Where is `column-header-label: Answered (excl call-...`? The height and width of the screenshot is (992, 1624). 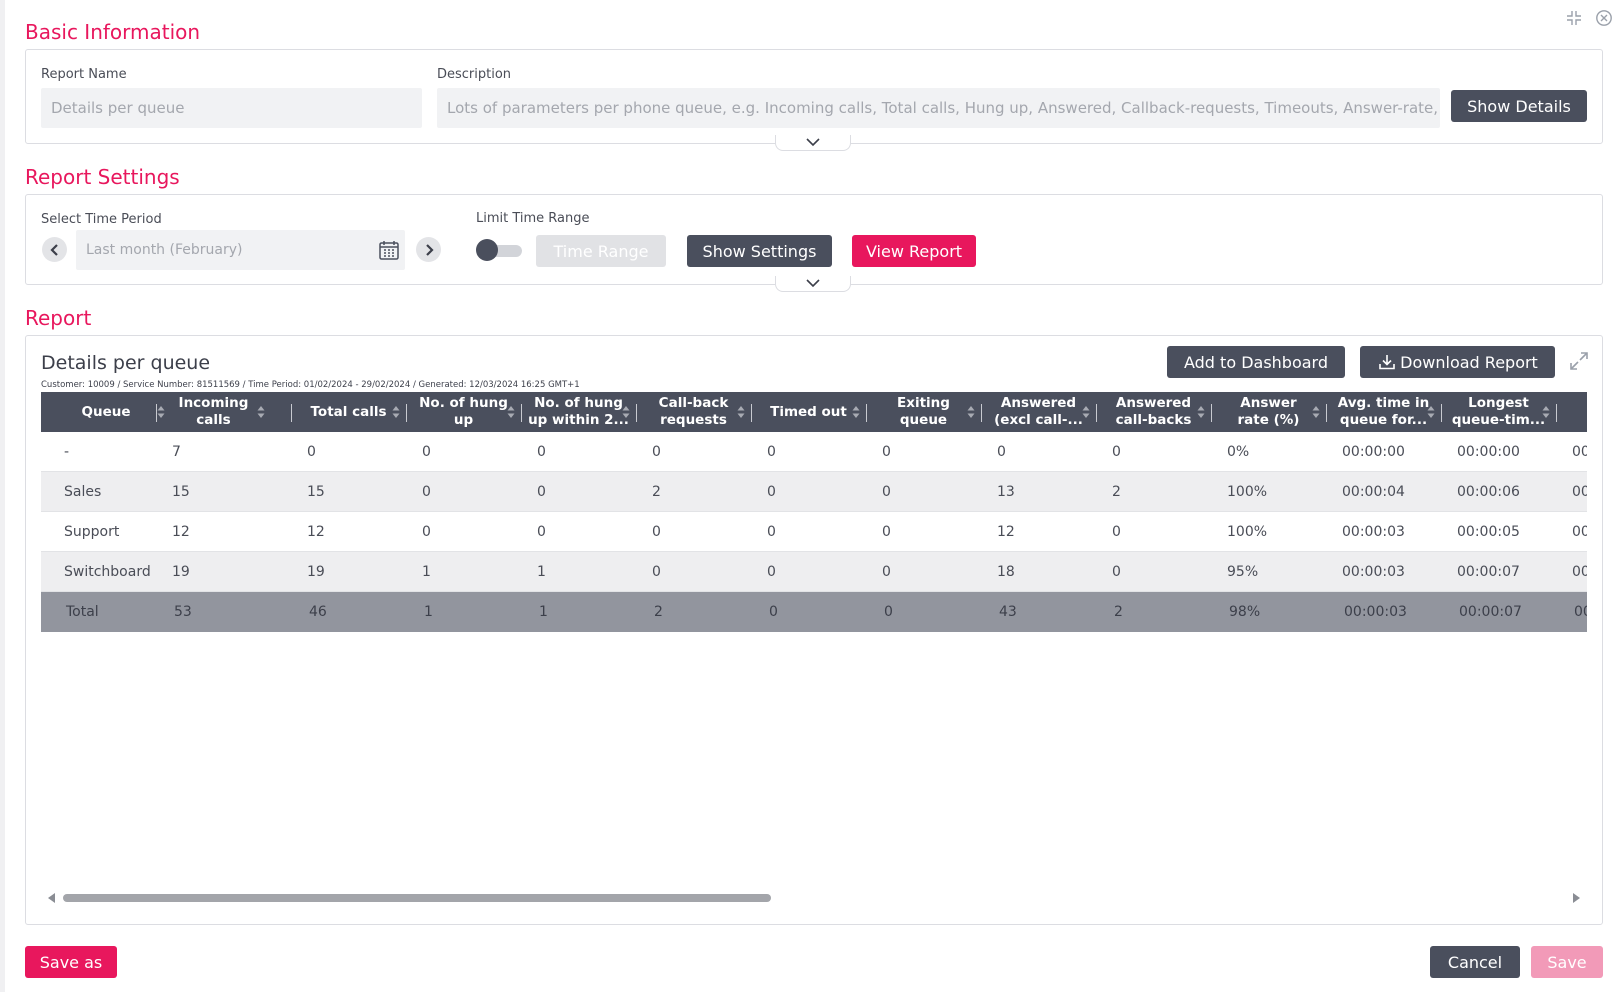
column-header-label: Answered (excl call-... is located at coordinates (1038, 412).